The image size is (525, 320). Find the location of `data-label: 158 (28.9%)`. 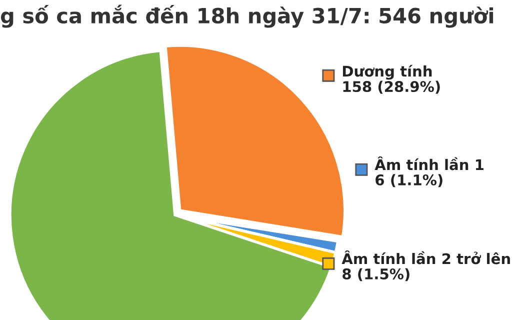

data-label: 158 (28.9%) is located at coordinates (391, 87).